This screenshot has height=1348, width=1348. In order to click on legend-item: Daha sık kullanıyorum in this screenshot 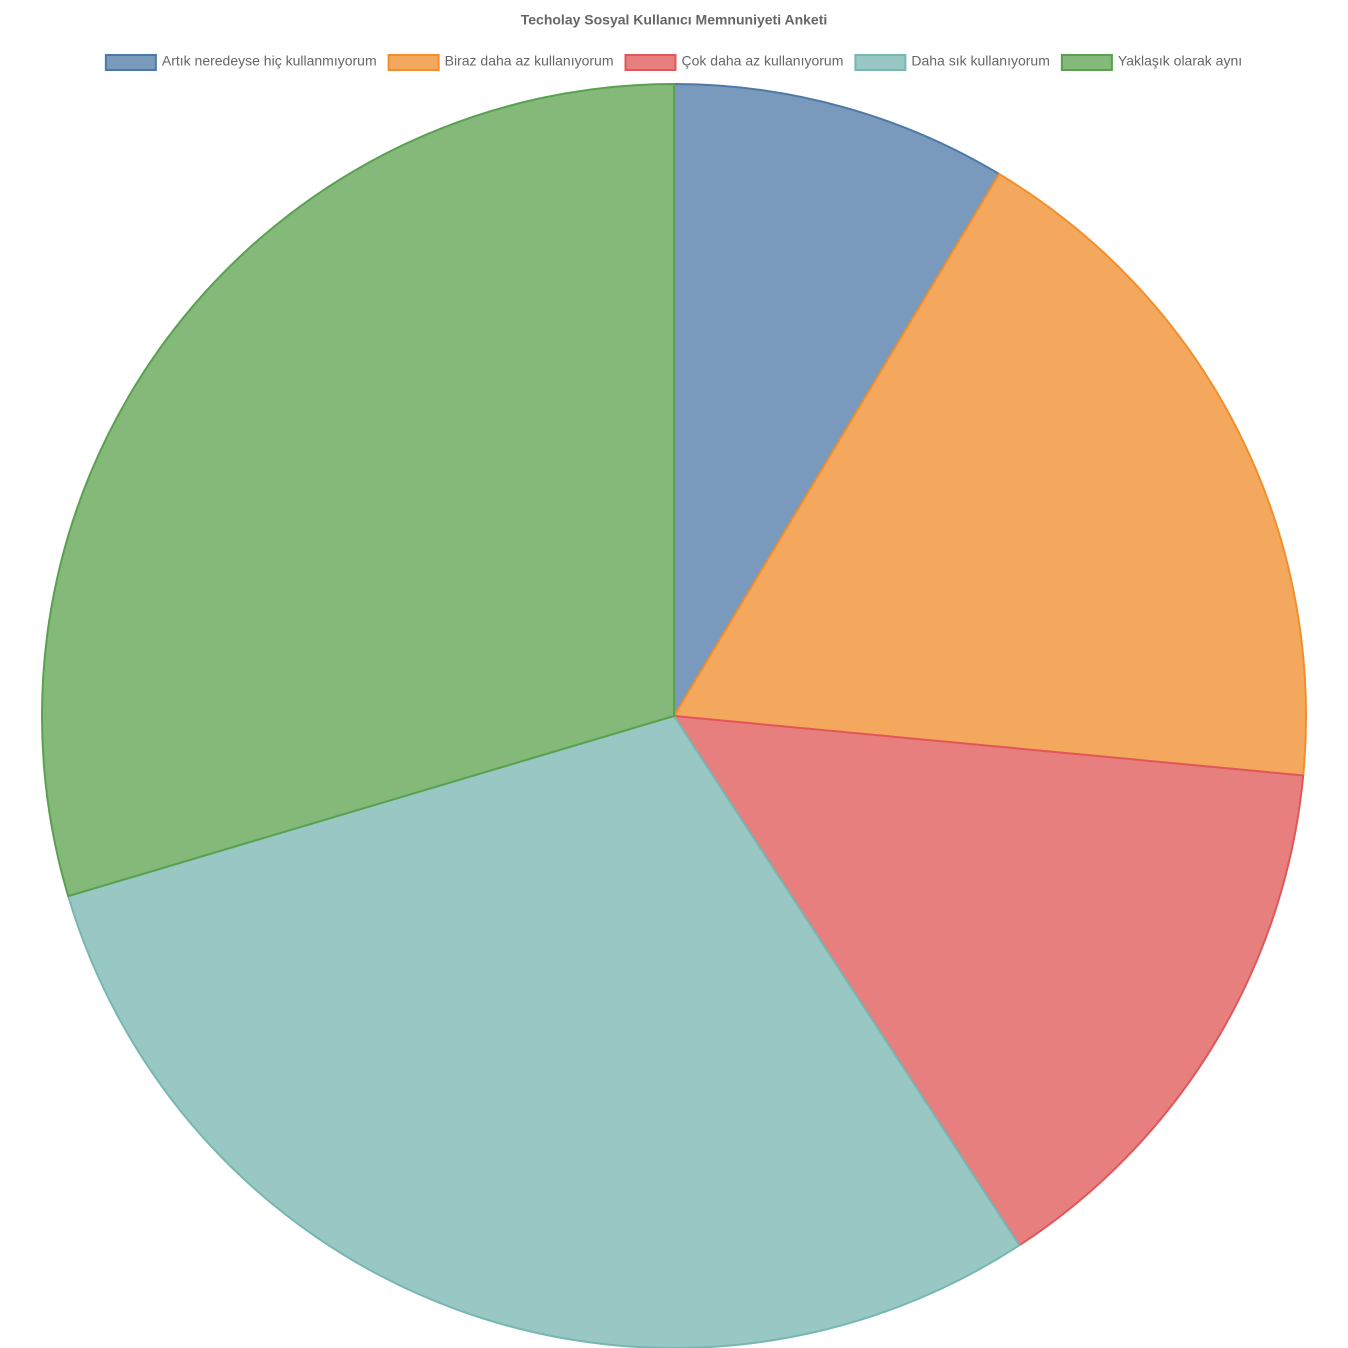, I will do `click(952, 62)`.